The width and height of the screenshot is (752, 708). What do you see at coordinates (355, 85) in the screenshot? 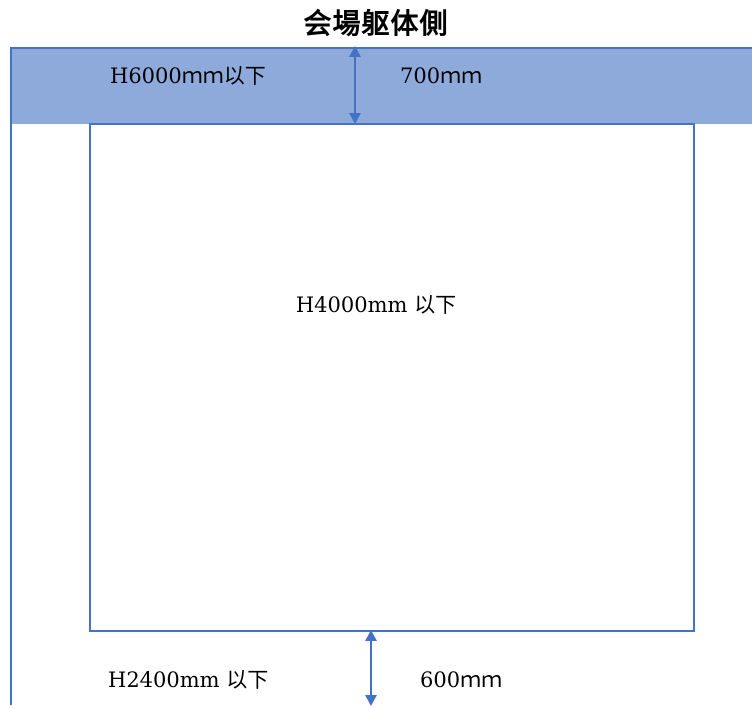
I see `top-gap-arrow-icon` at bounding box center [355, 85].